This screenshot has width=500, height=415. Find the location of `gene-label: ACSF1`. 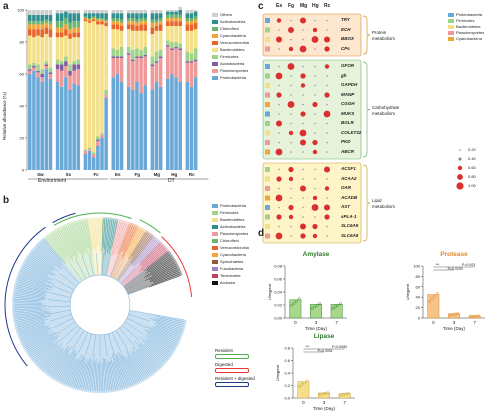

gene-label: ACSF1 is located at coordinates (348, 168).